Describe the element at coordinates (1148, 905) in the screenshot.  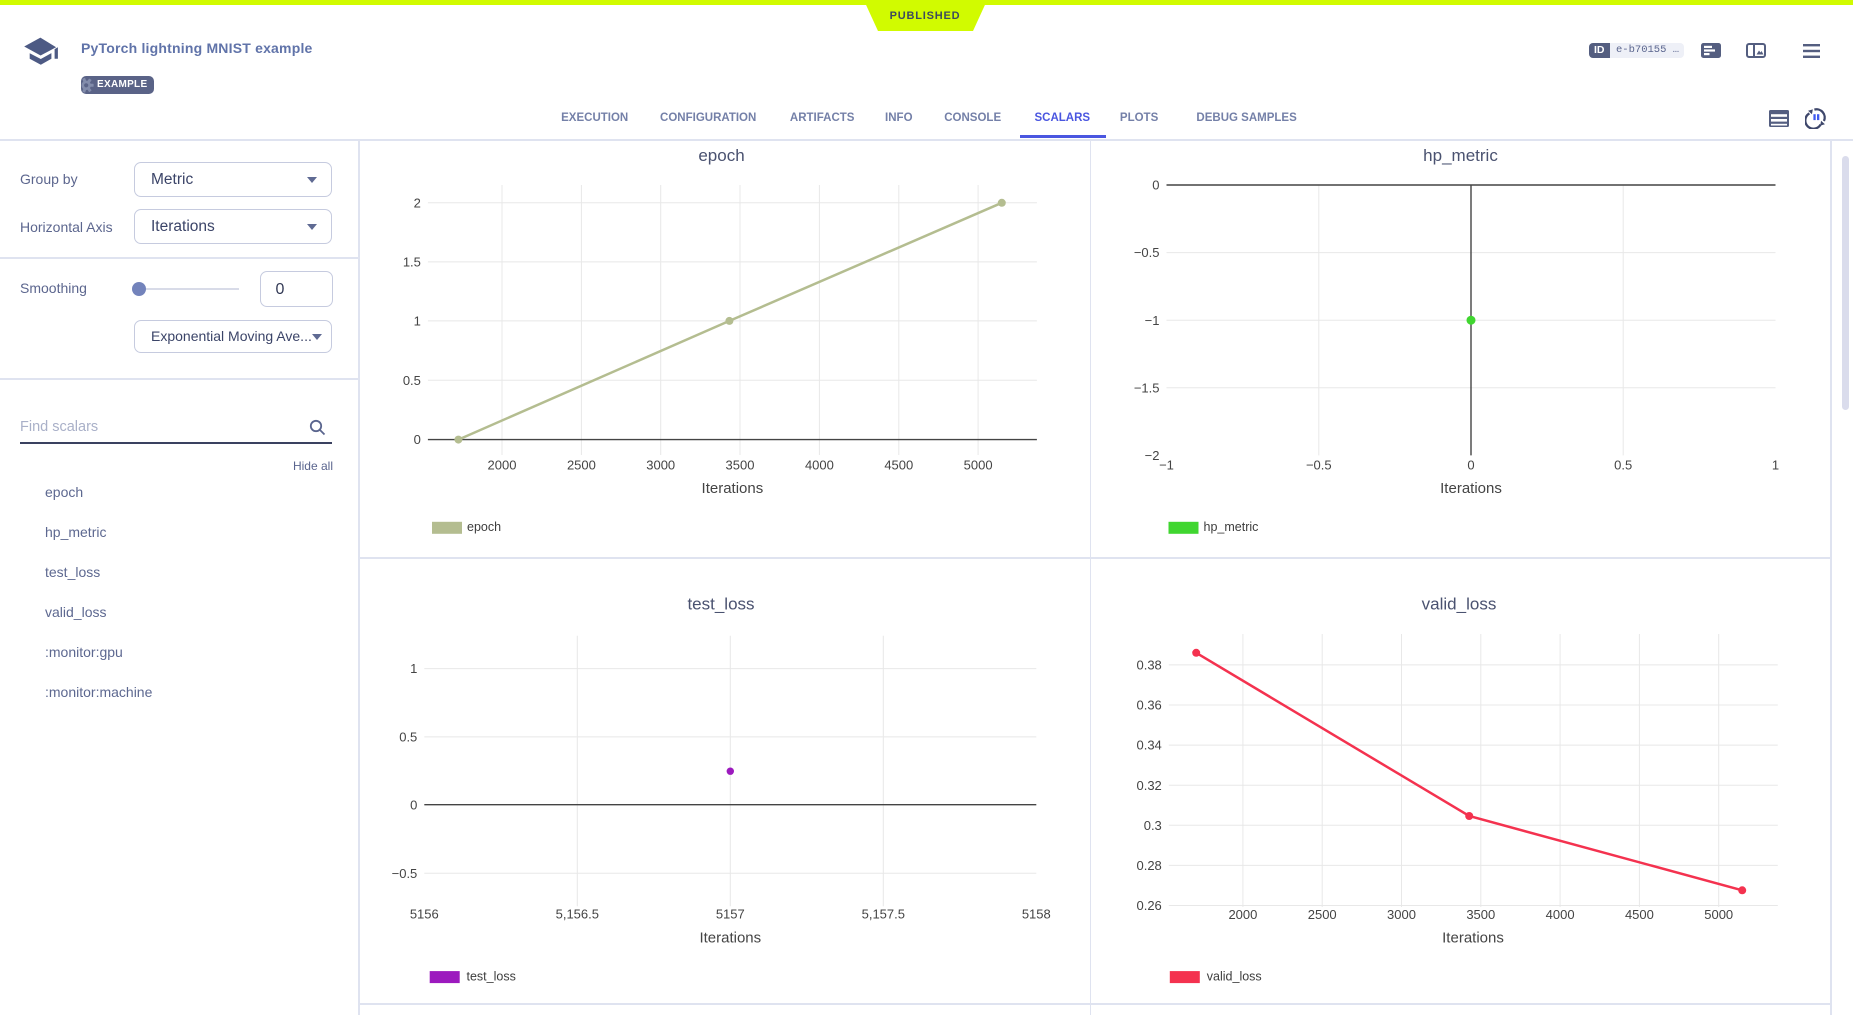
I see `svg-text: 0.26` at that location.